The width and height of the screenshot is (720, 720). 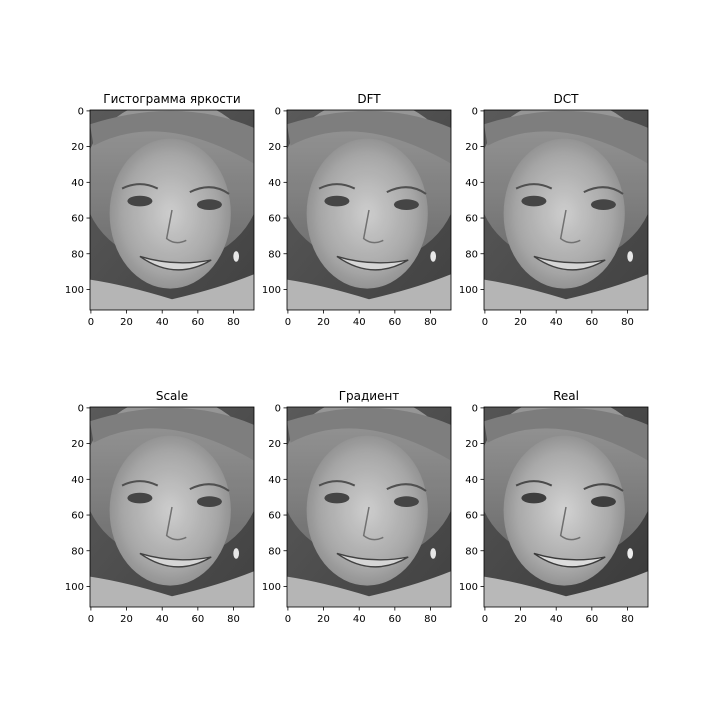 I want to click on panel-title: Гистограмма яркости, so click(x=171, y=99).